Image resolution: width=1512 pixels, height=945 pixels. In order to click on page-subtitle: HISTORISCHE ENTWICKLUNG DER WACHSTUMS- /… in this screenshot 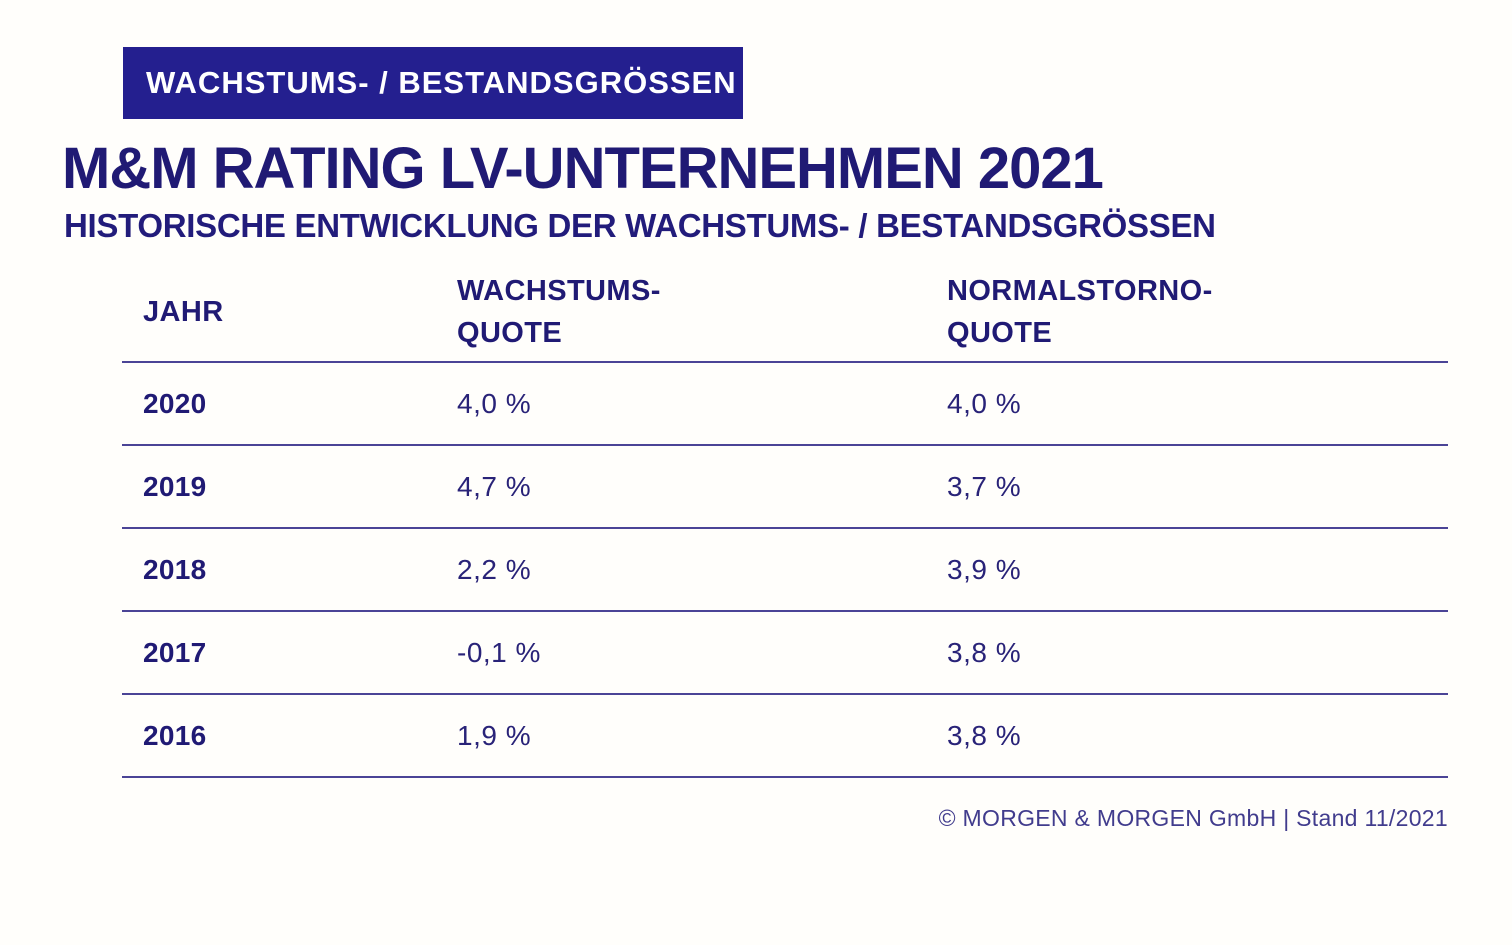, I will do `click(640, 225)`.